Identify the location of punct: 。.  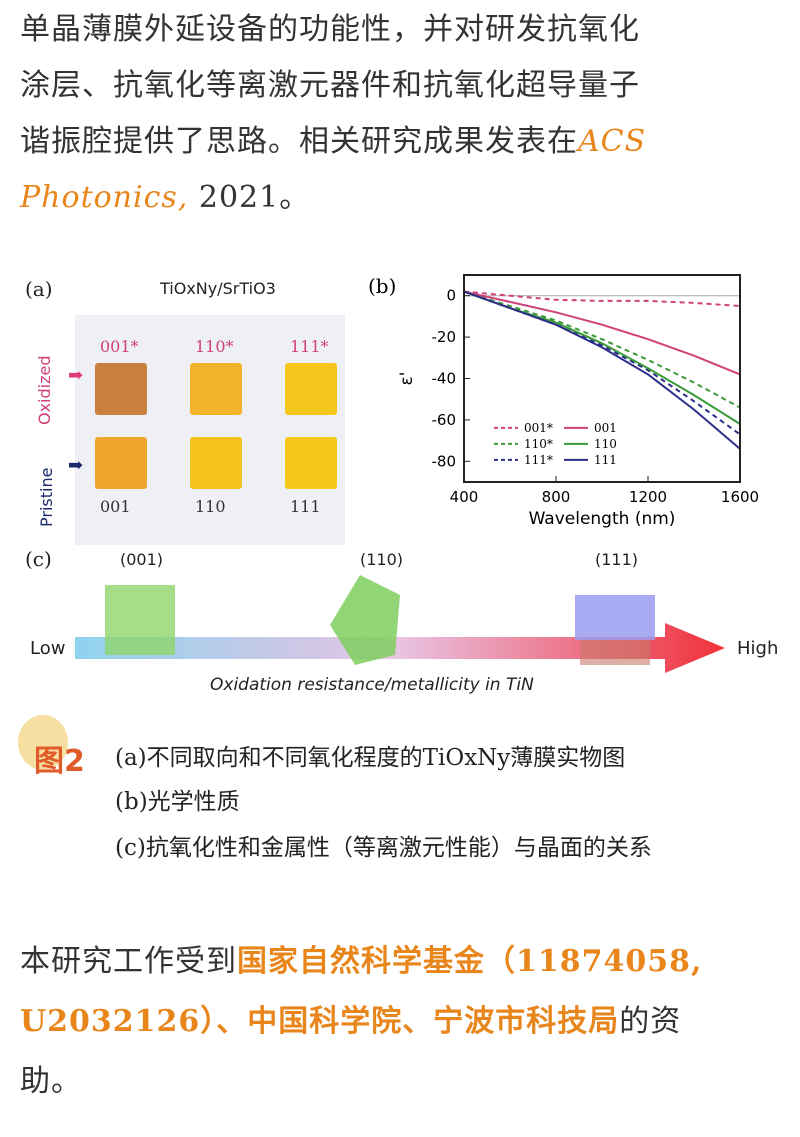
(295, 197).